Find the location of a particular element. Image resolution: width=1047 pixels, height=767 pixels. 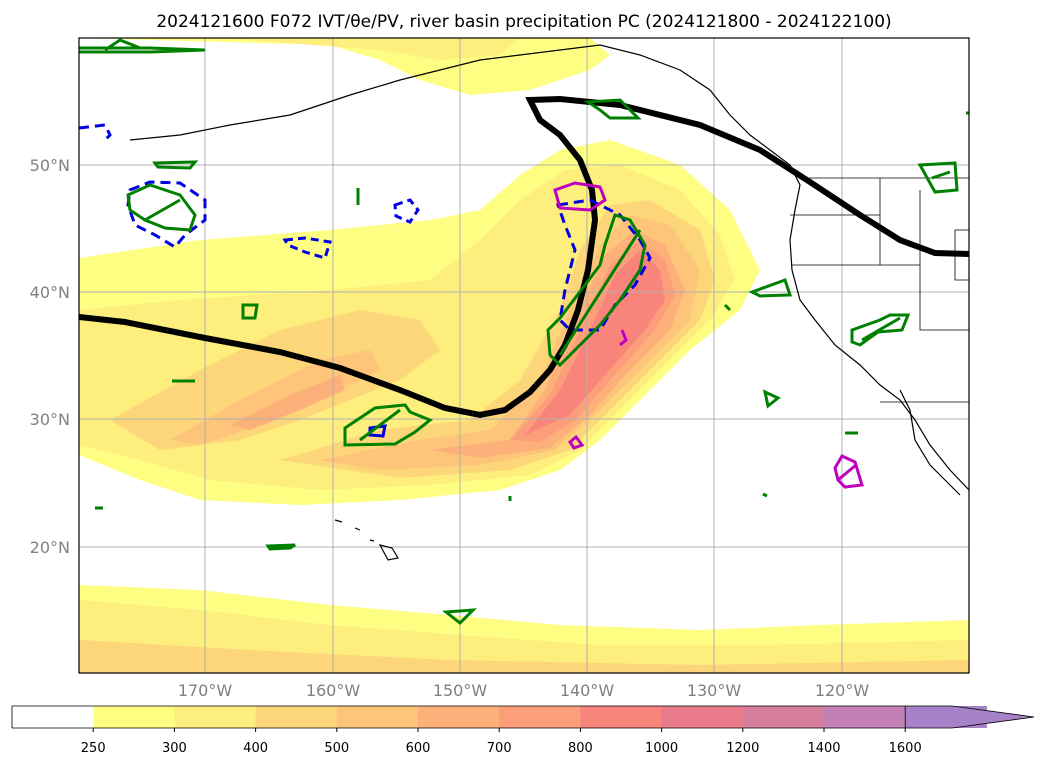

colorbar-frame is located at coordinates (458, 717).